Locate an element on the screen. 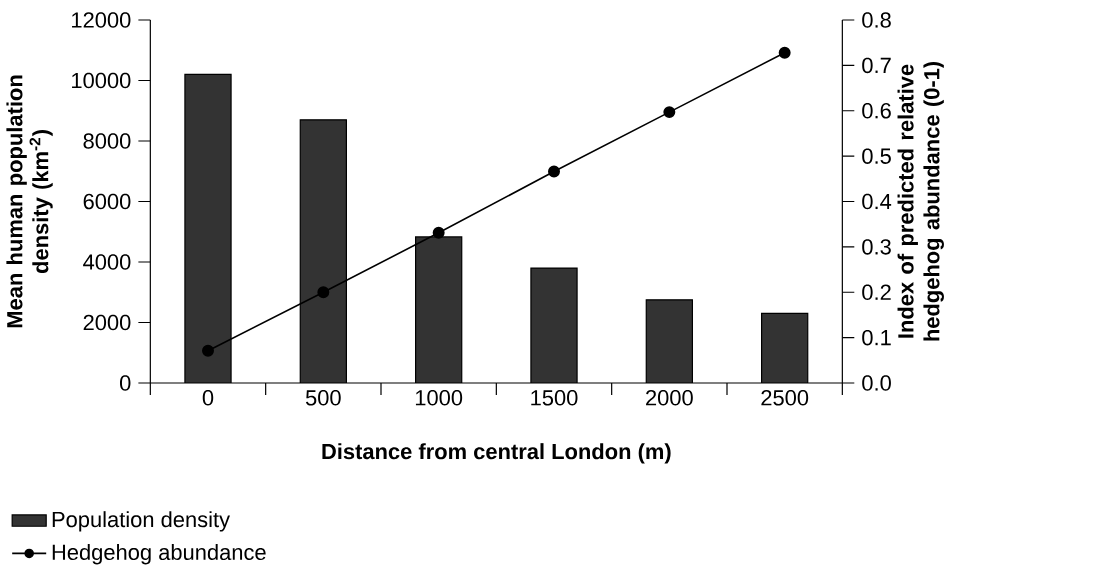 Image resolution: width=1100 pixels, height=586 pixels. y-tick-label: 0 is located at coordinates (125, 383).